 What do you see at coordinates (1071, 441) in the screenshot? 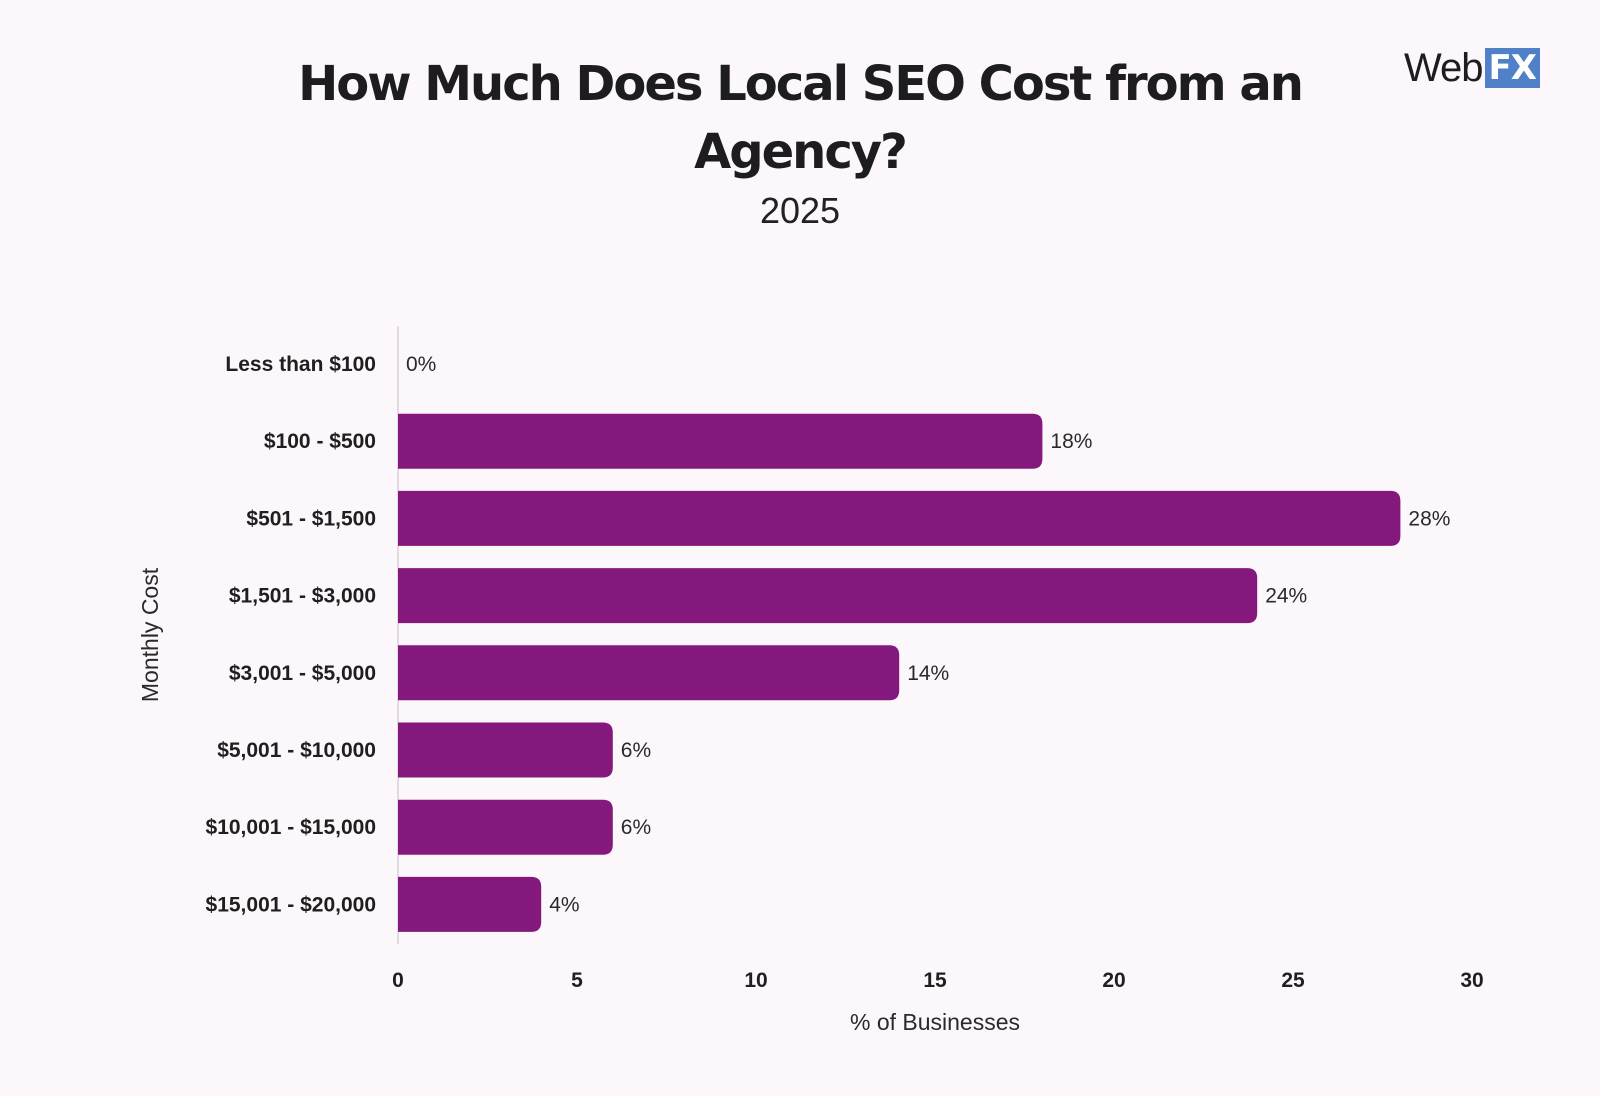
I see `value-label: 18%` at bounding box center [1071, 441].